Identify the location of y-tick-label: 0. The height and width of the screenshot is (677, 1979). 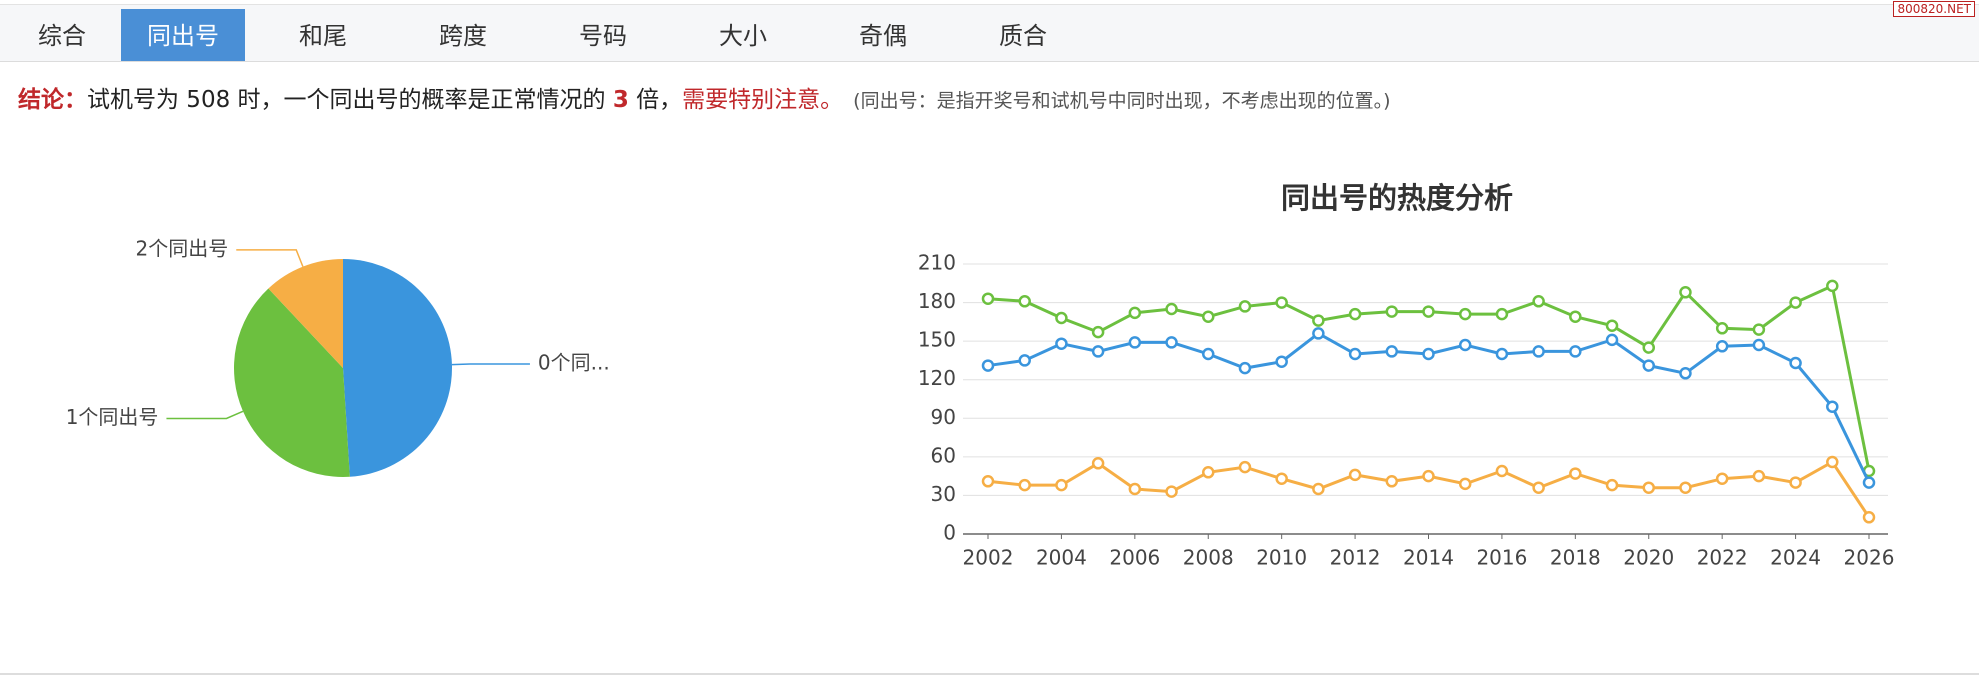
(949, 533).